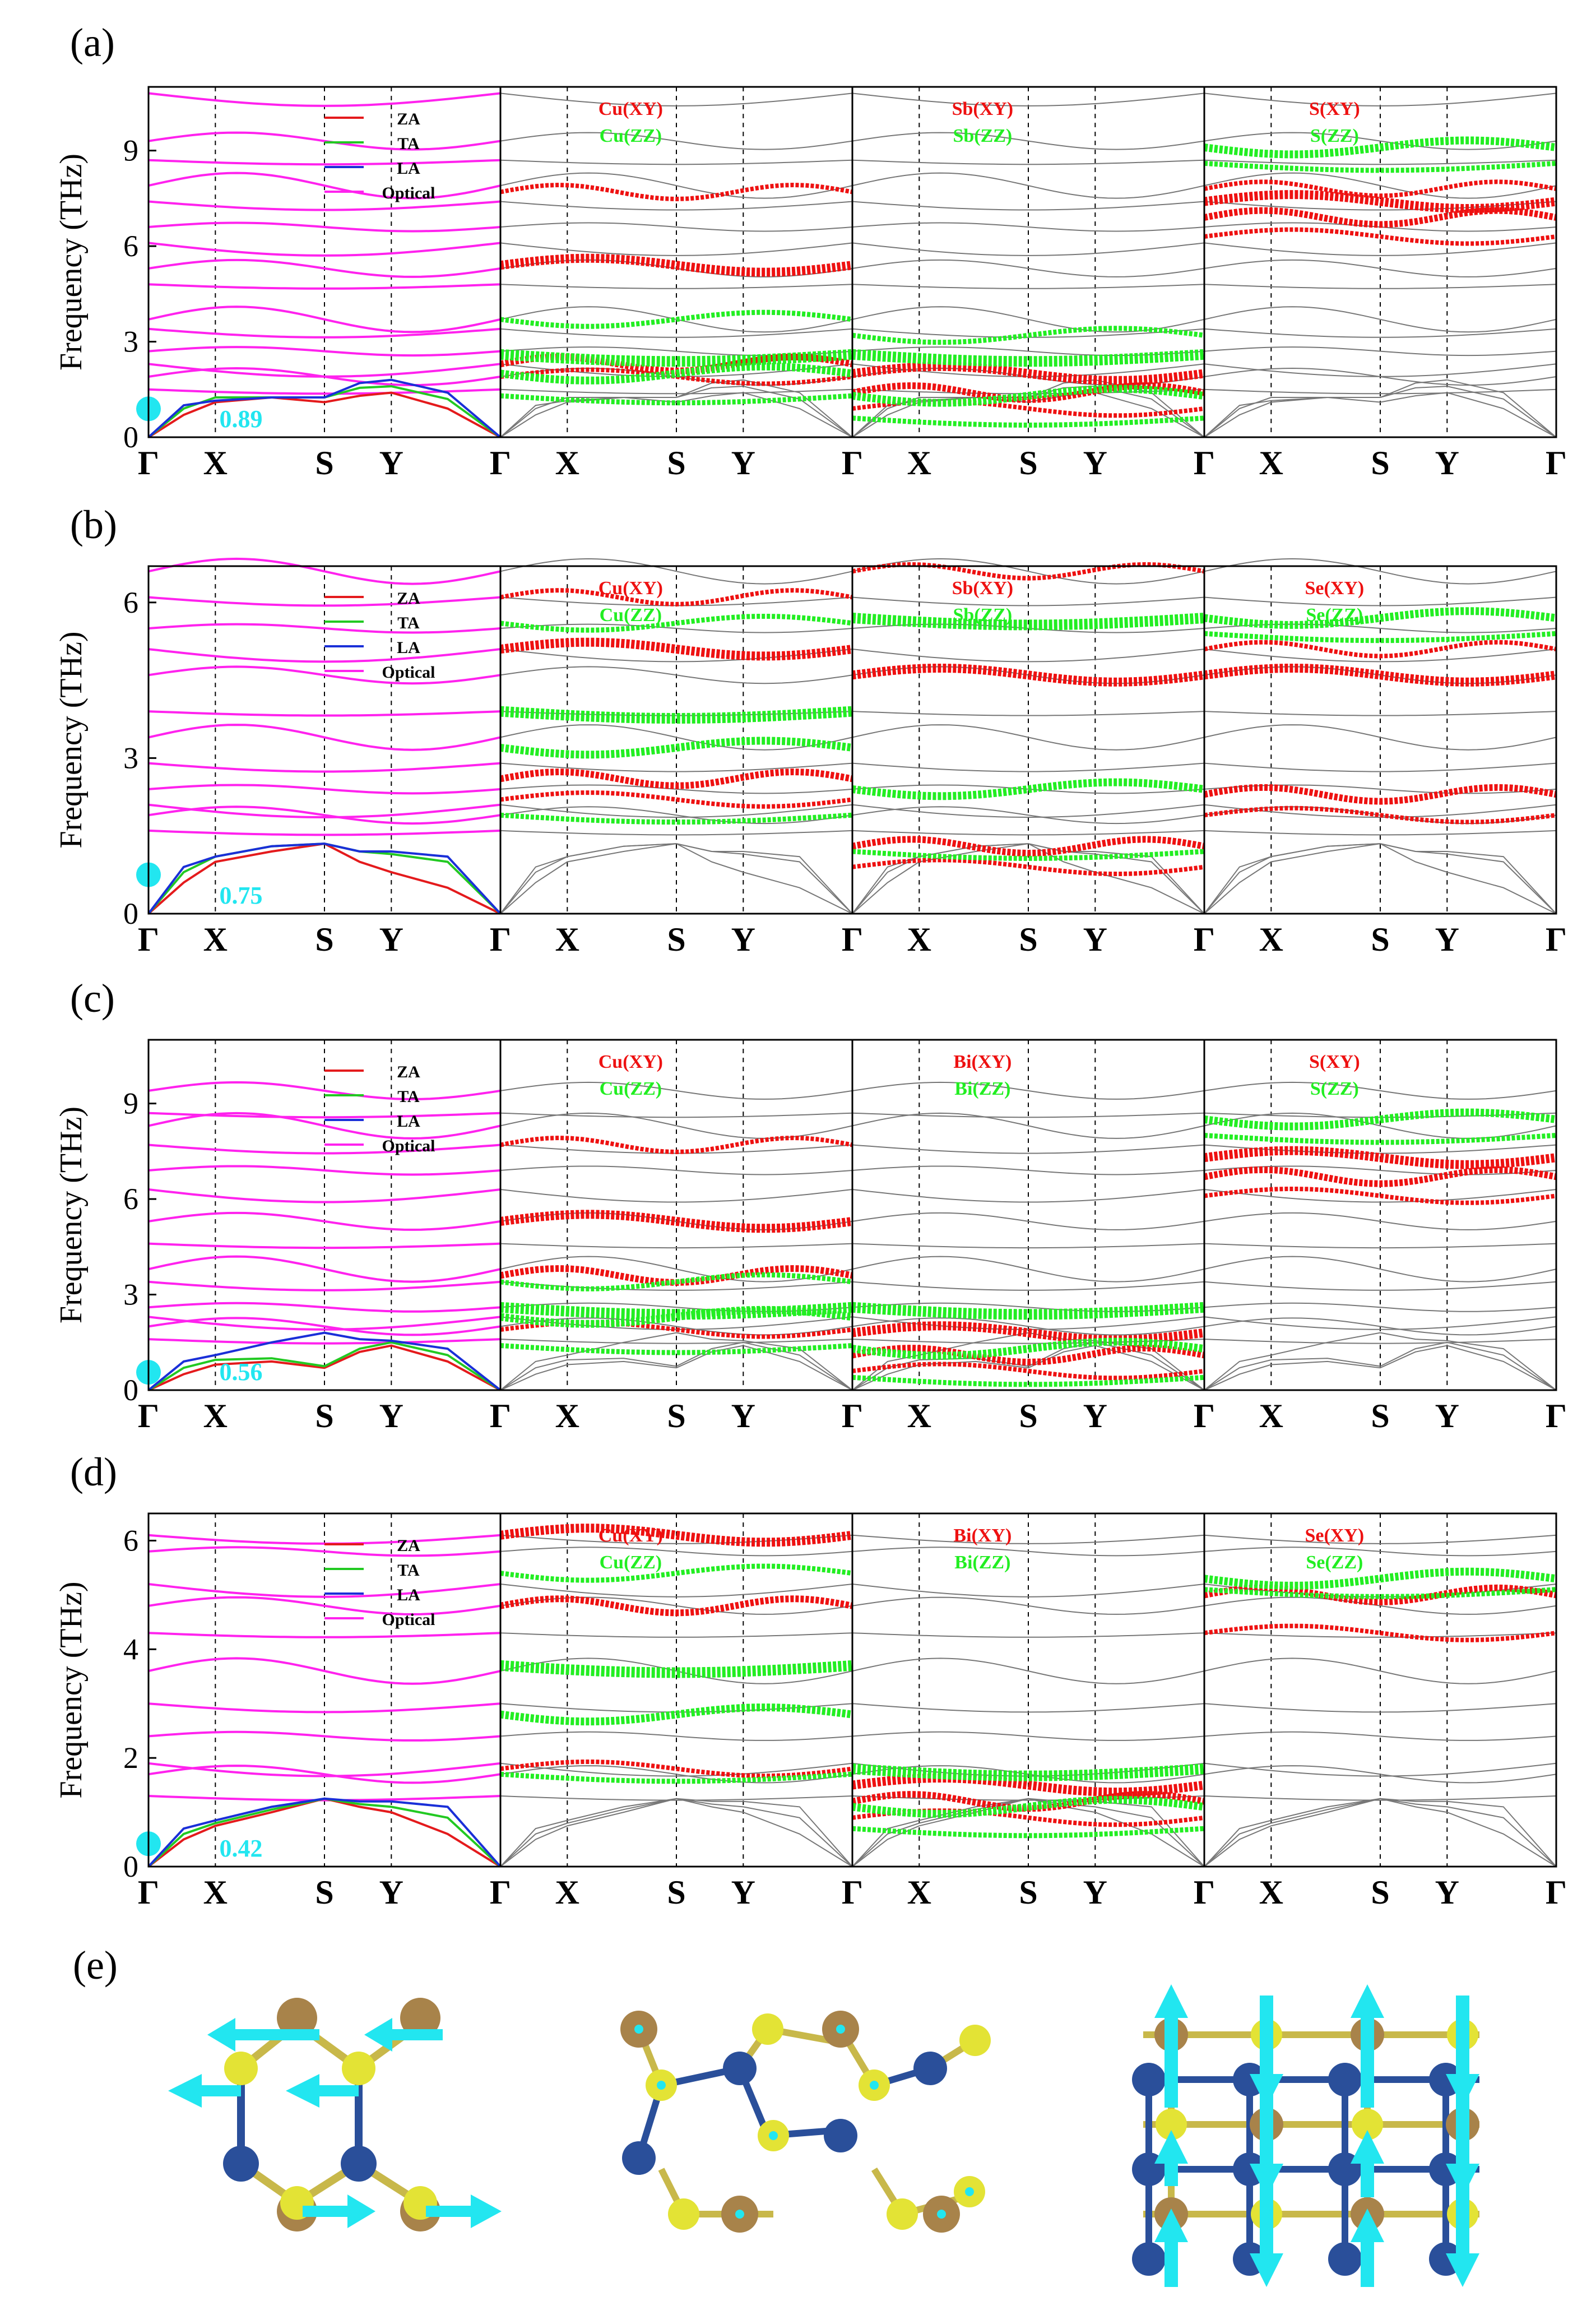 The height and width of the screenshot is (2301, 1596). I want to click on legend-label: ZA, so click(408, 1072).